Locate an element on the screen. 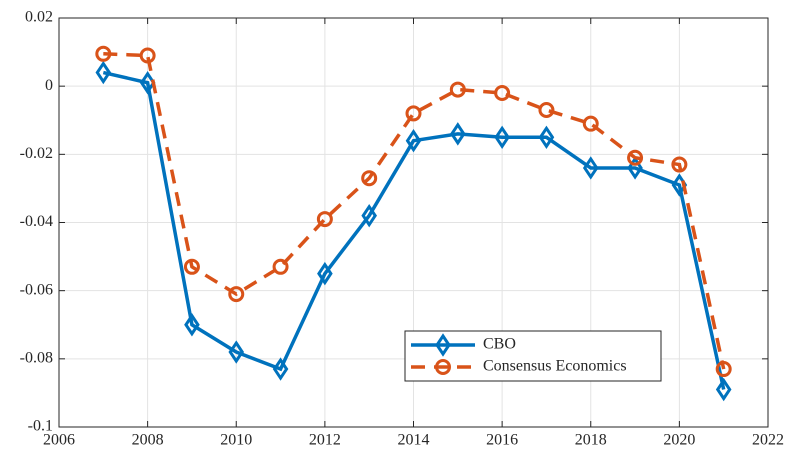 This screenshot has width=788, height=453. y-tick-label: 0.02 is located at coordinates (39, 17).